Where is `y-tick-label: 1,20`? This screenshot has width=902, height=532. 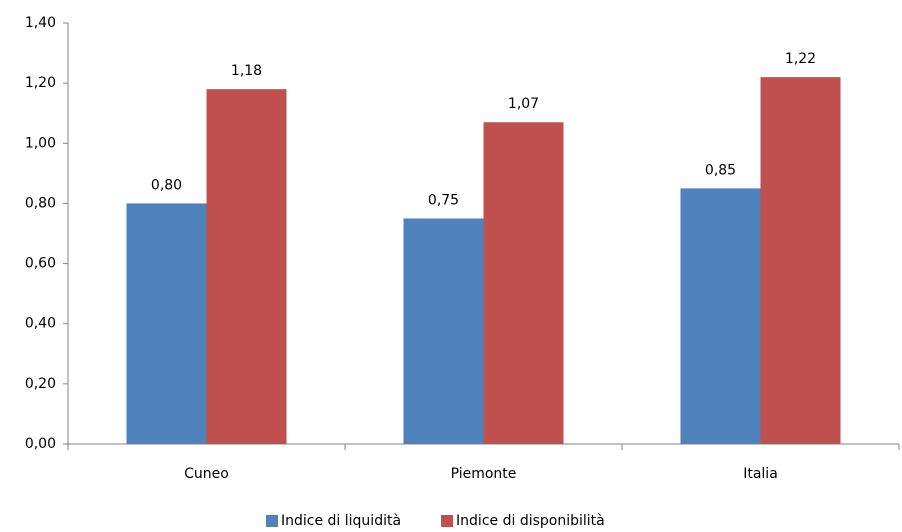
y-tick-label: 1,20 is located at coordinates (40, 83).